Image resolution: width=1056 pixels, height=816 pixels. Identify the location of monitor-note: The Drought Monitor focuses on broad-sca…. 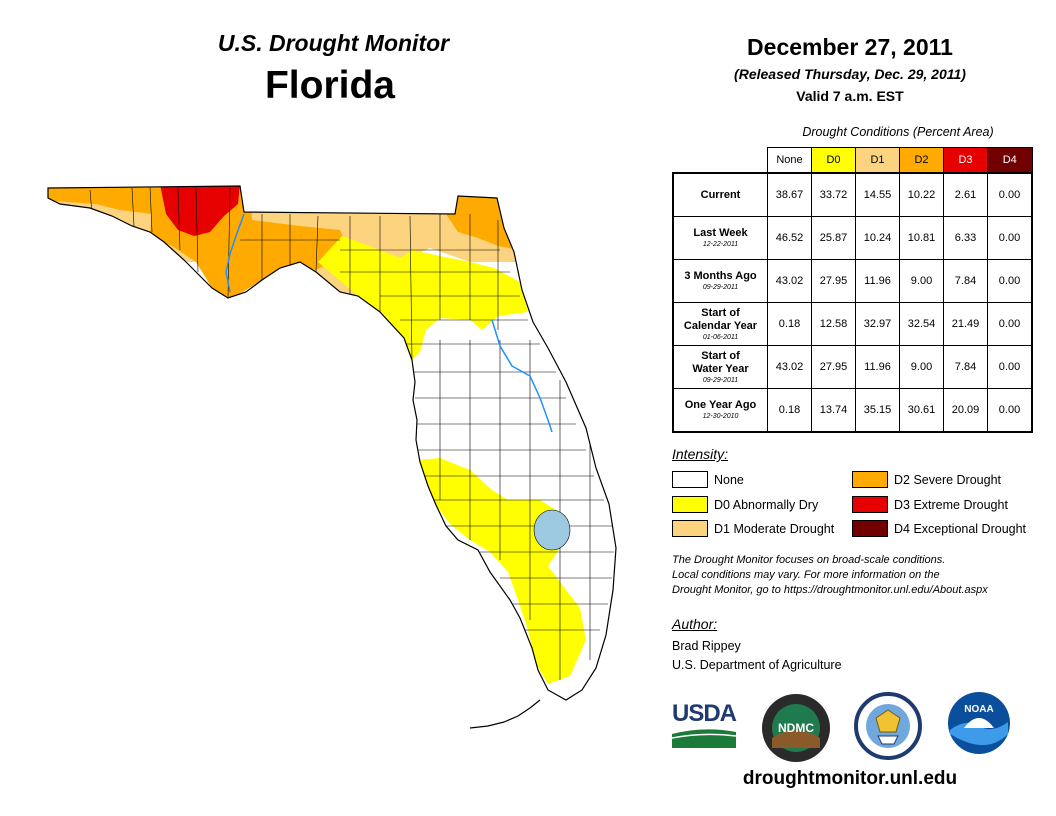
(830, 575).